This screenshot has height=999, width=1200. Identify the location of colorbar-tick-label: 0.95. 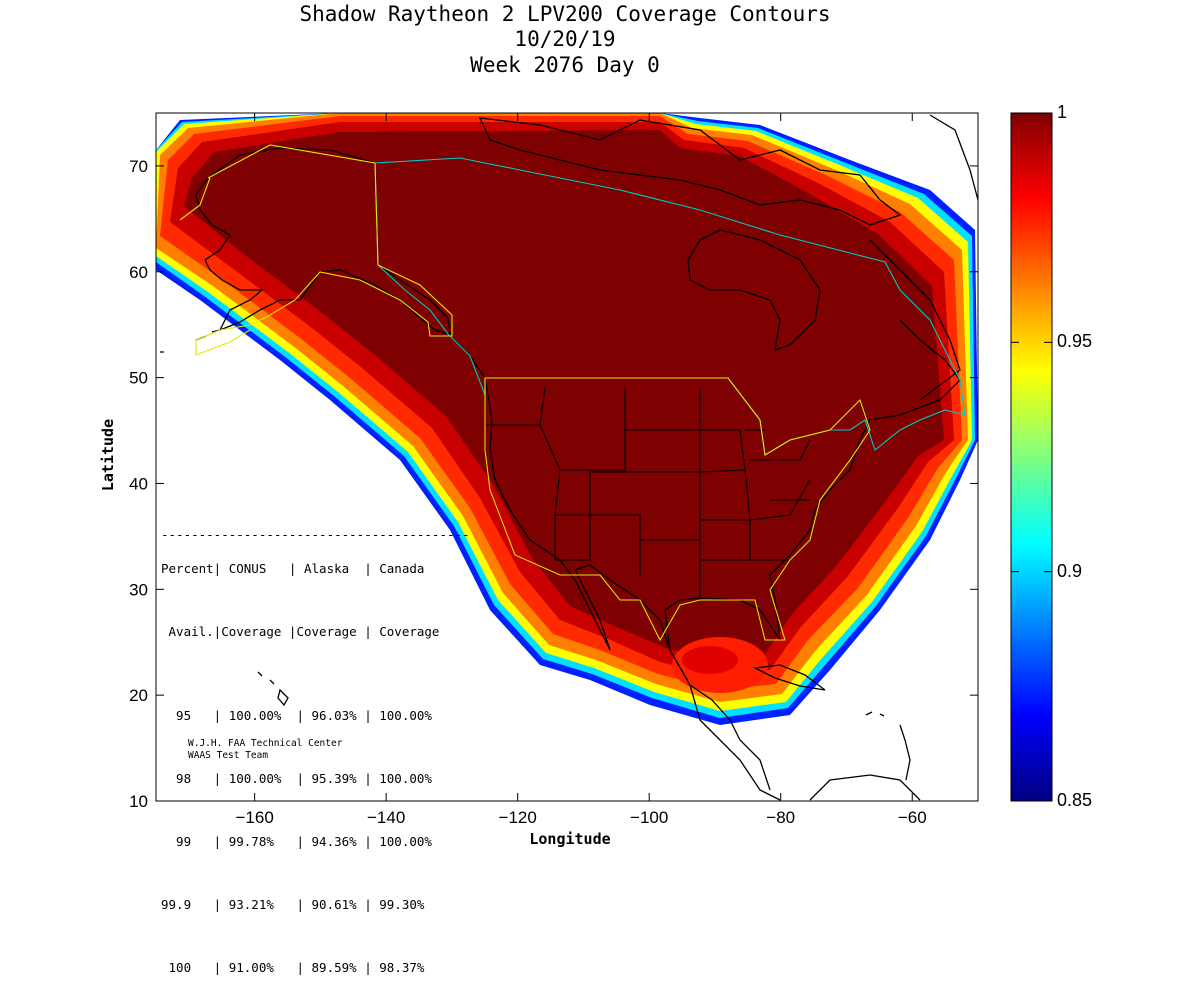
(1075, 341).